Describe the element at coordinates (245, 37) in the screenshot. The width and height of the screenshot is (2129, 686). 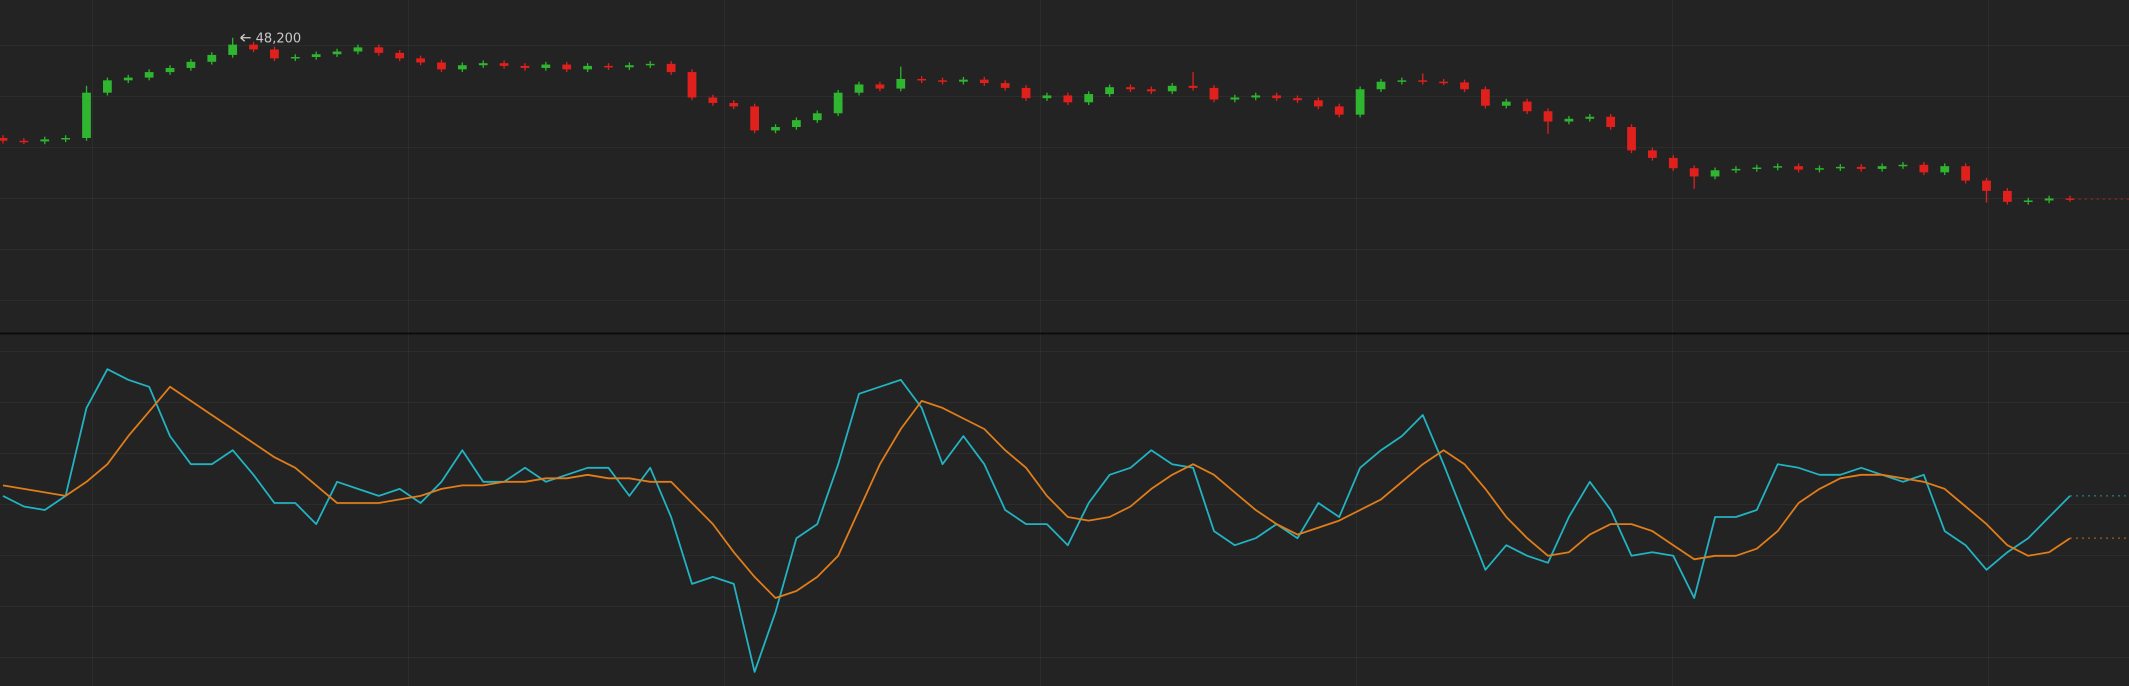
I see `annotation-arrow` at that location.